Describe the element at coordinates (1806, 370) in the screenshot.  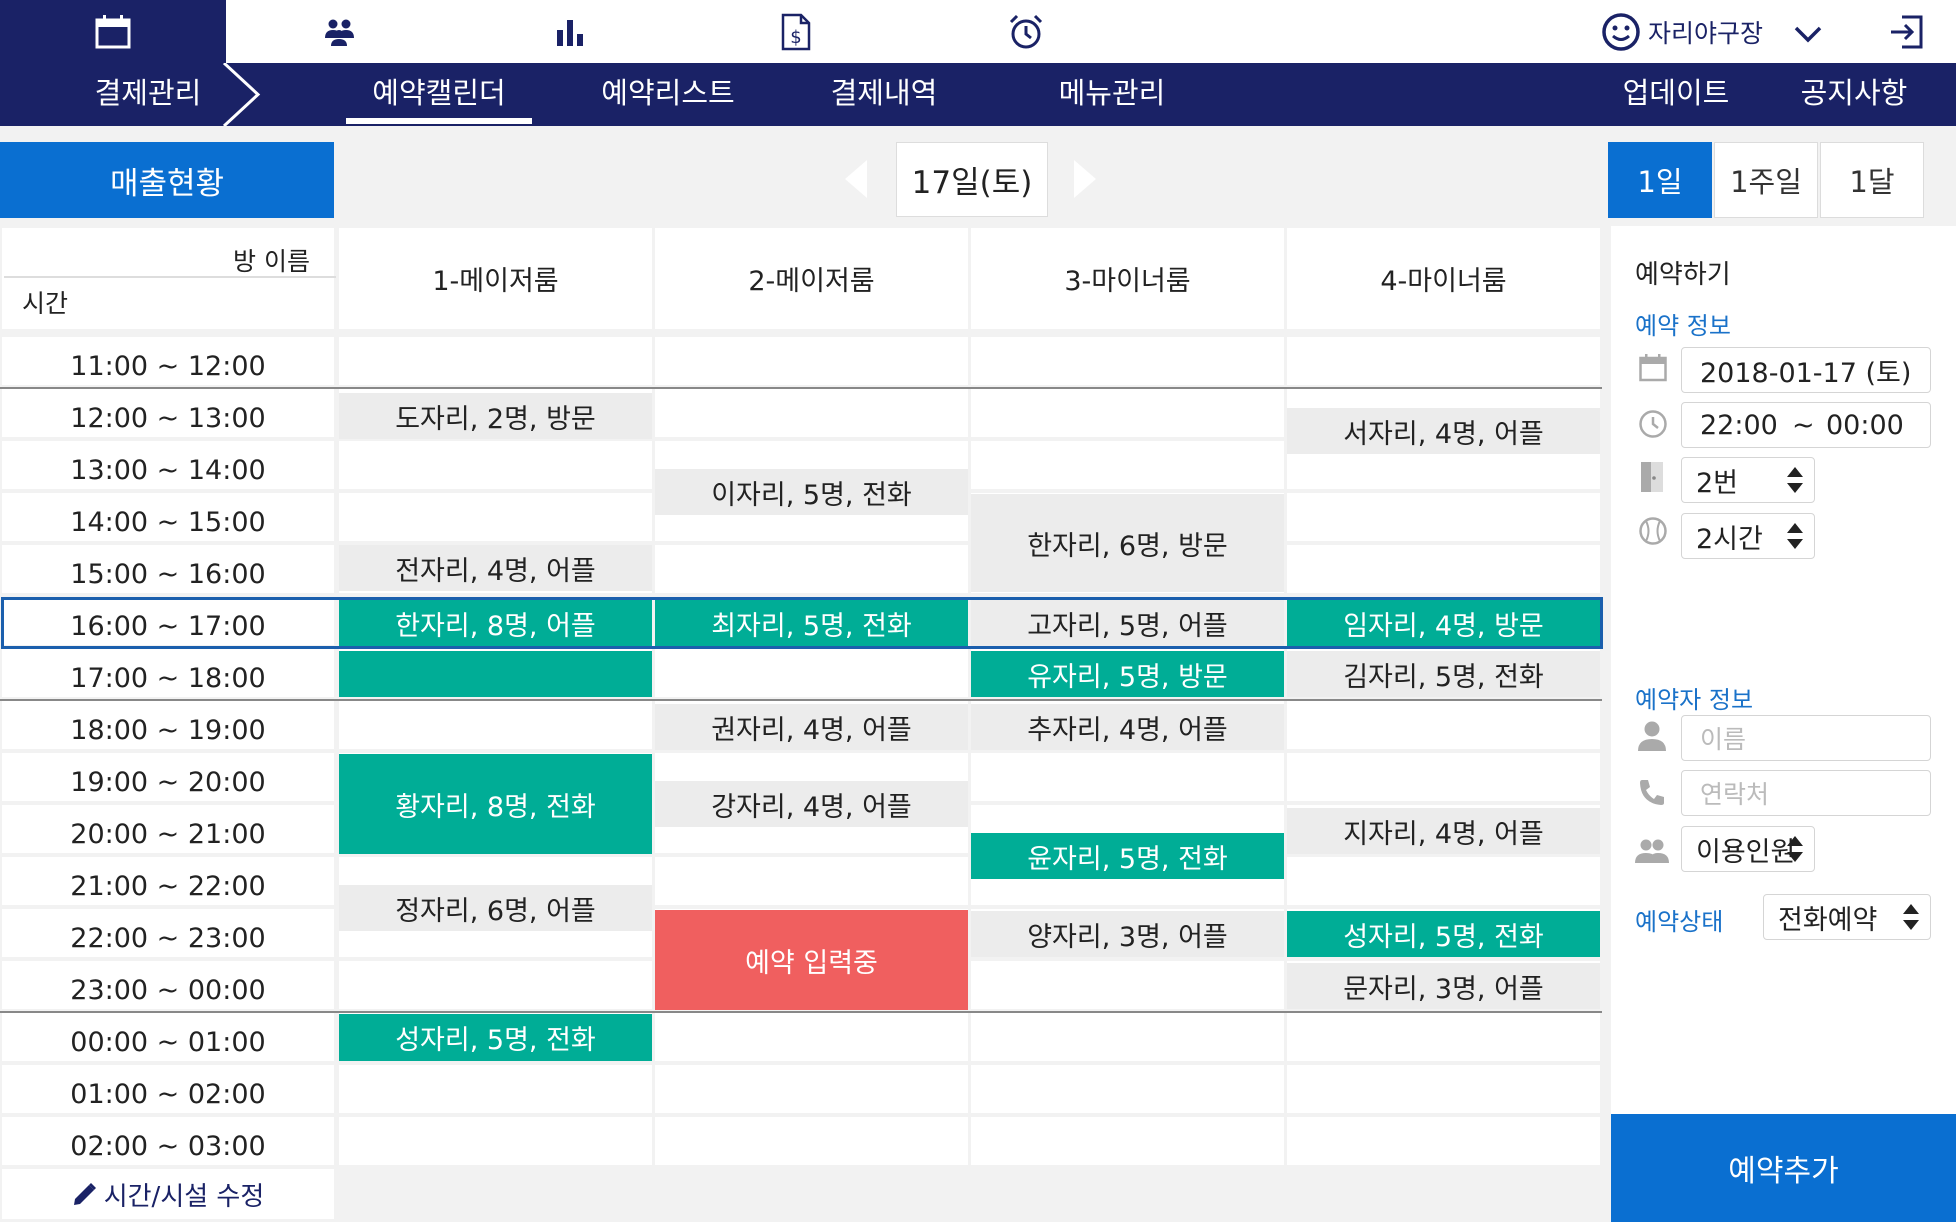
I see `date-field: 2018-01-17 (토)` at that location.